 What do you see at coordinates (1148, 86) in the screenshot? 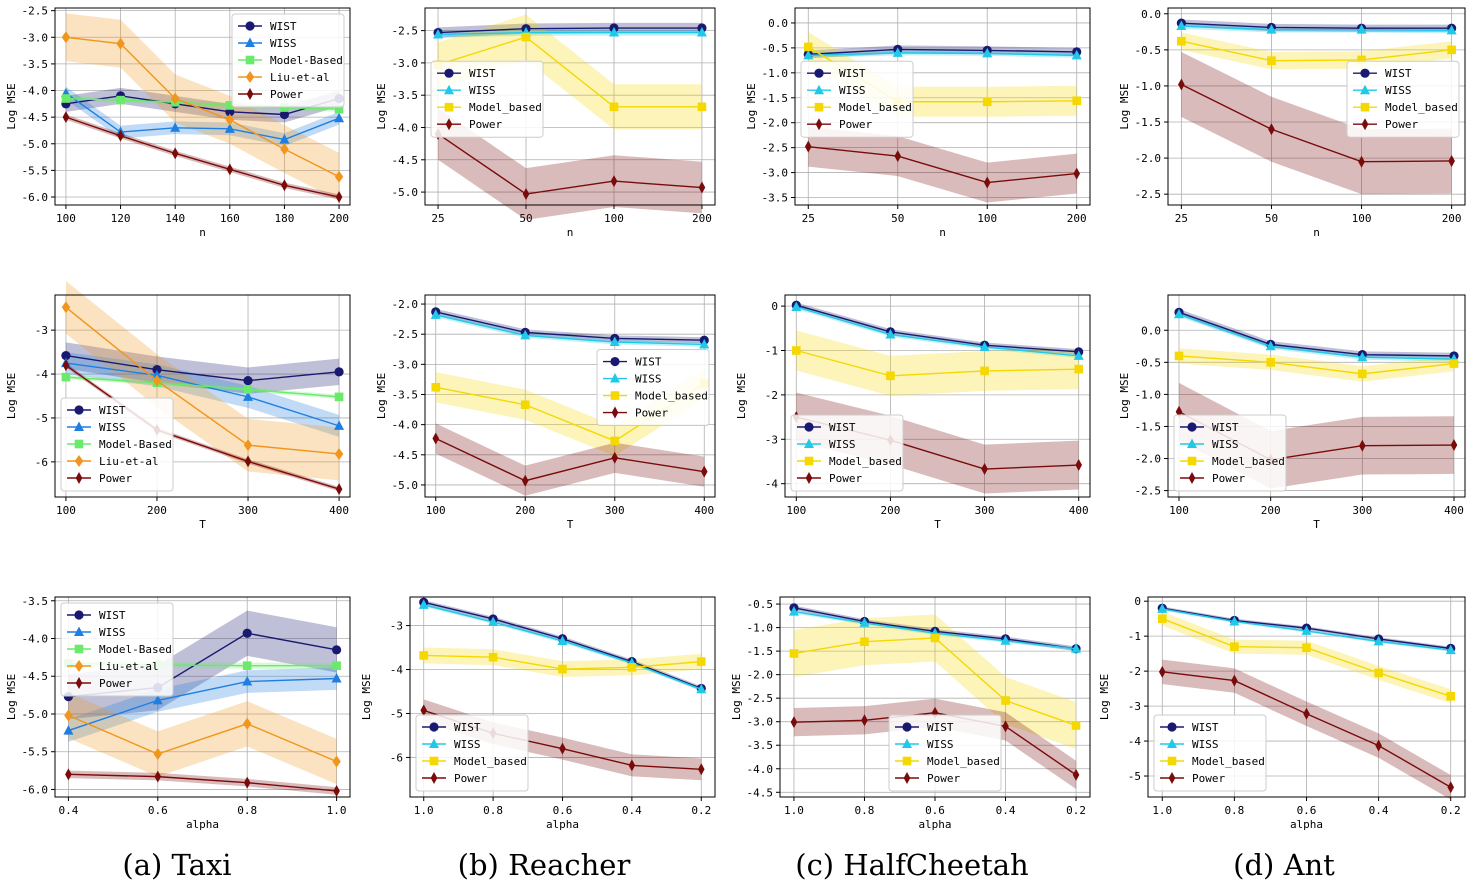
I see `y-tick-label: -1.0` at bounding box center [1148, 86].